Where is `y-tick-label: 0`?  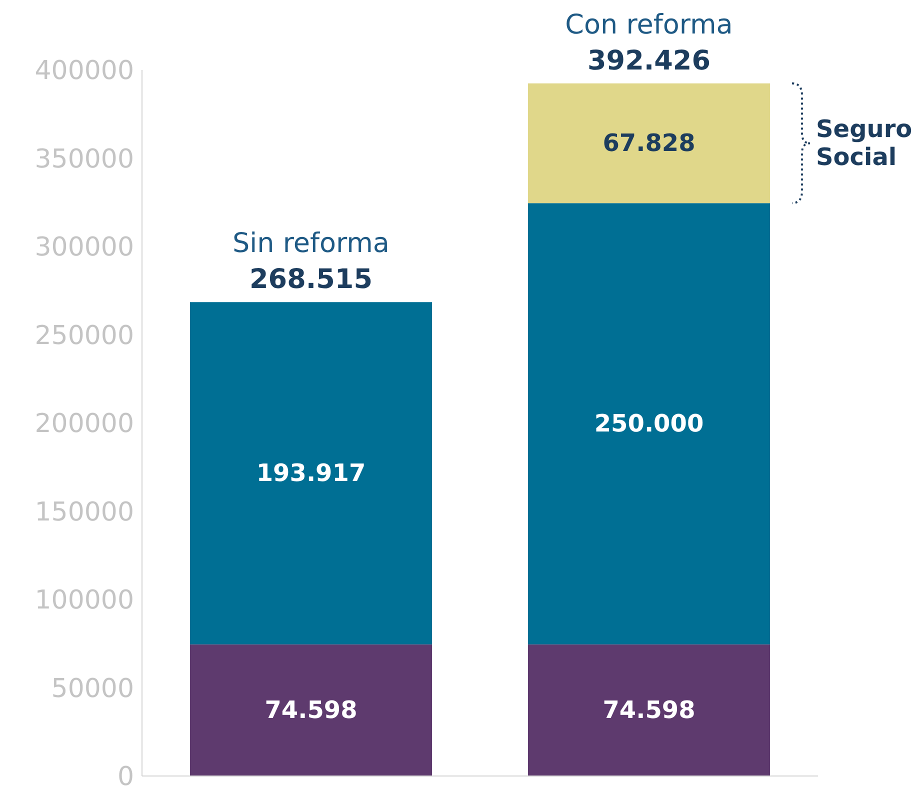 y-tick-label: 0 is located at coordinates (125, 775).